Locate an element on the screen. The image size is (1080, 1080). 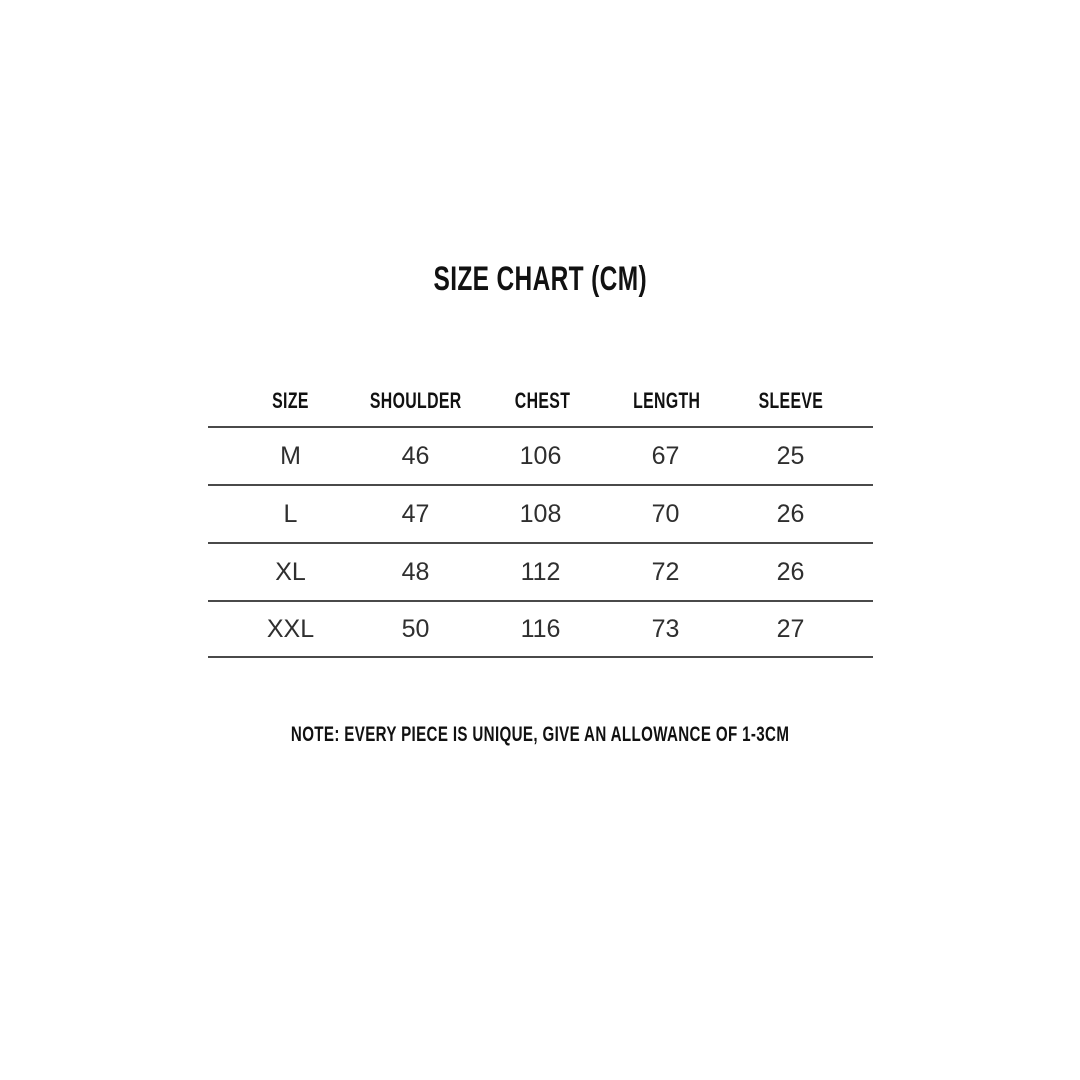
cell-sleeve: 27 is located at coordinates (790, 628).